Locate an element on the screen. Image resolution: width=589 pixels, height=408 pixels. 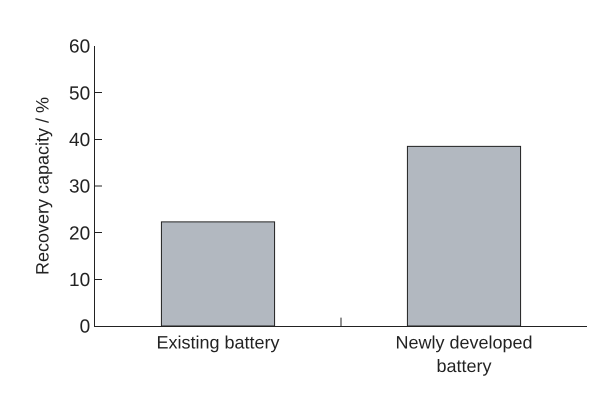
y-tick-label: 20 is located at coordinates (79, 233).